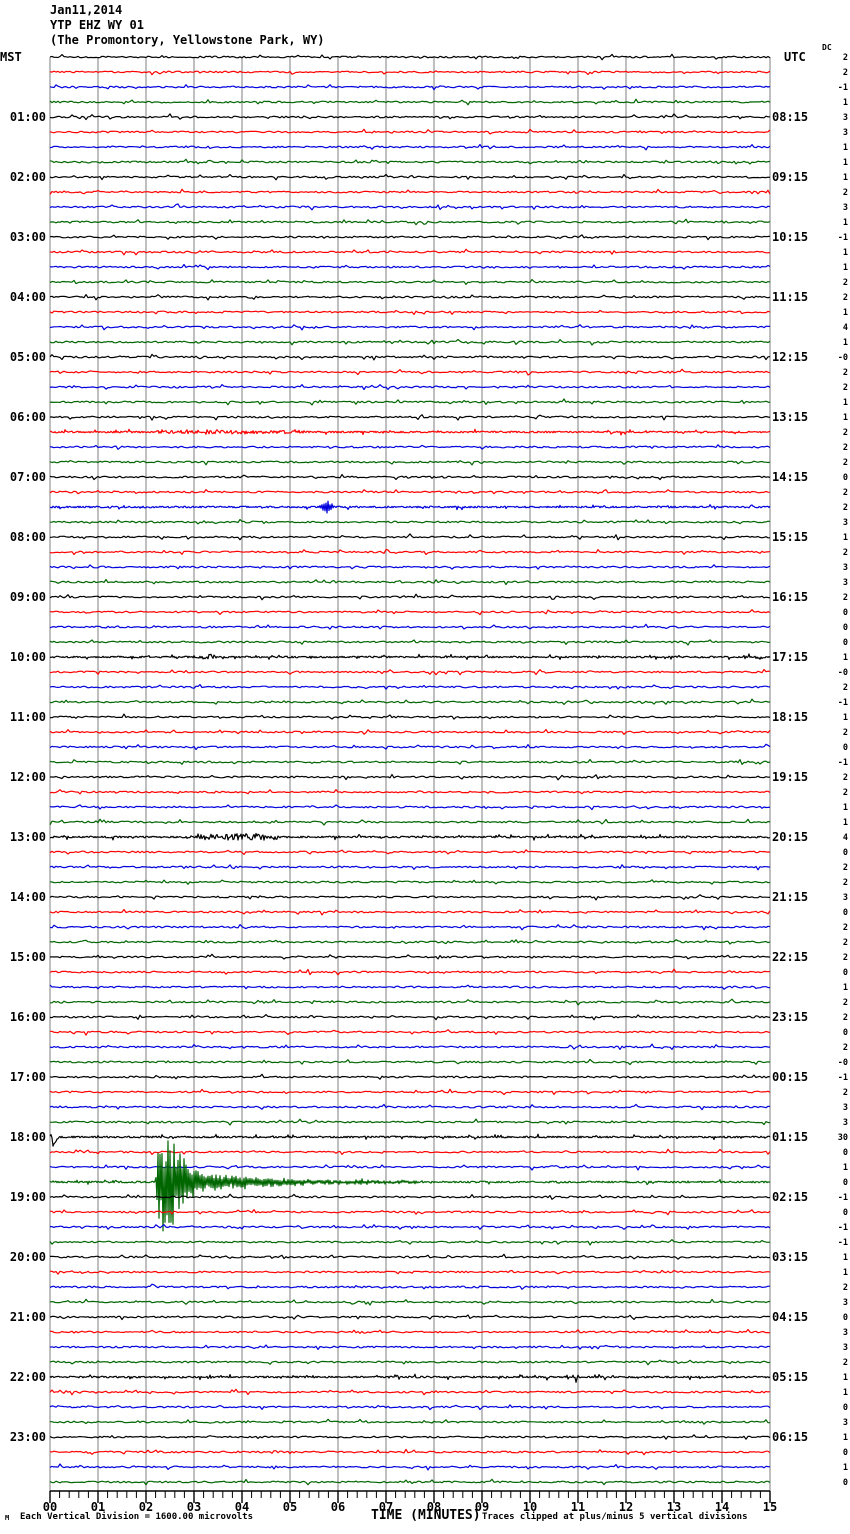  Describe the element at coordinates (790, 1257) in the screenshot. I see `utc-hour-label: 03:15` at that location.